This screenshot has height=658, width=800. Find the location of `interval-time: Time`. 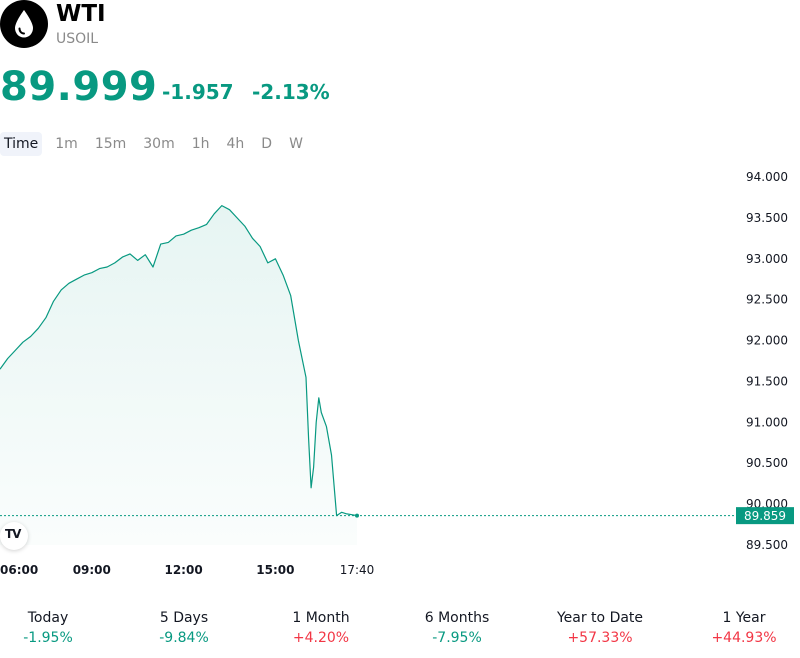

interval-time: Time is located at coordinates (21, 144).